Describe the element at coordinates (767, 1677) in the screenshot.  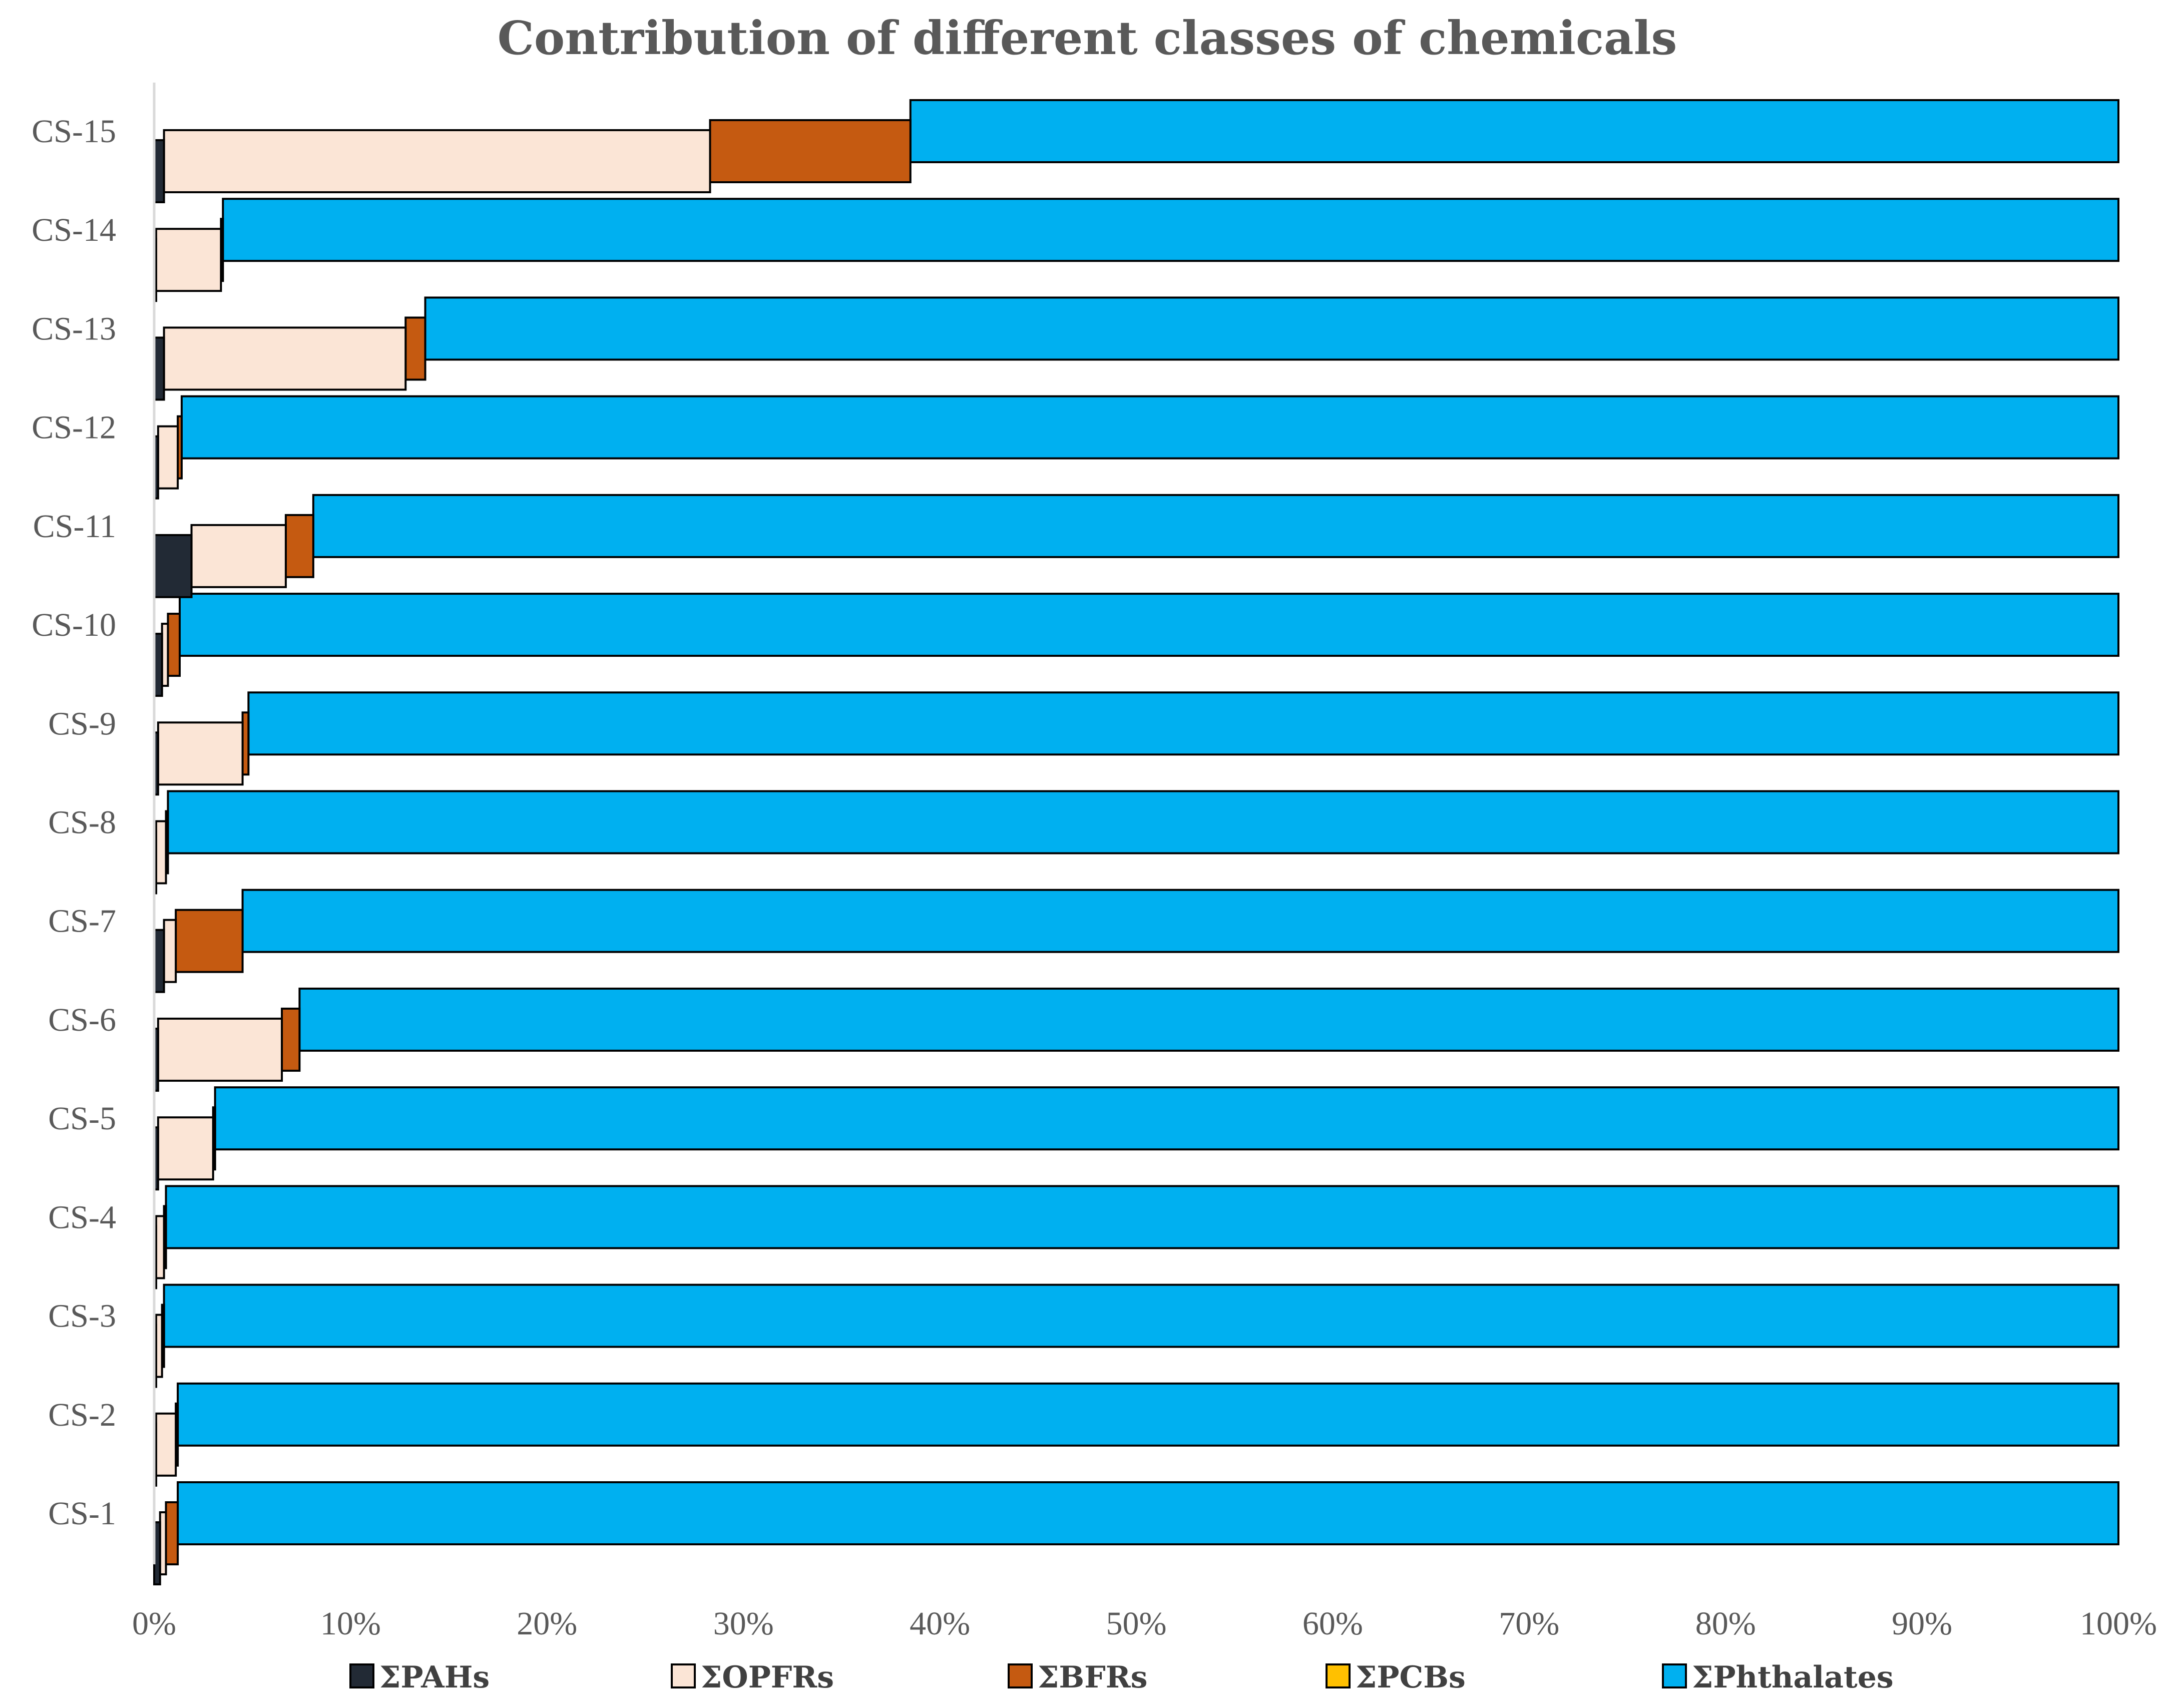
I see `legend-label: ΣOPFRs` at that location.